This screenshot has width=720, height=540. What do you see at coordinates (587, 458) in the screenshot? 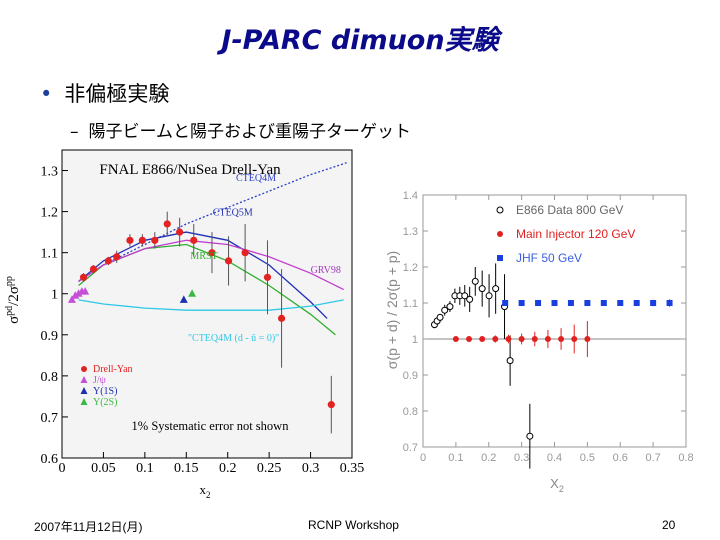
I see `right-x-tick-label: 0.5` at bounding box center [587, 458].